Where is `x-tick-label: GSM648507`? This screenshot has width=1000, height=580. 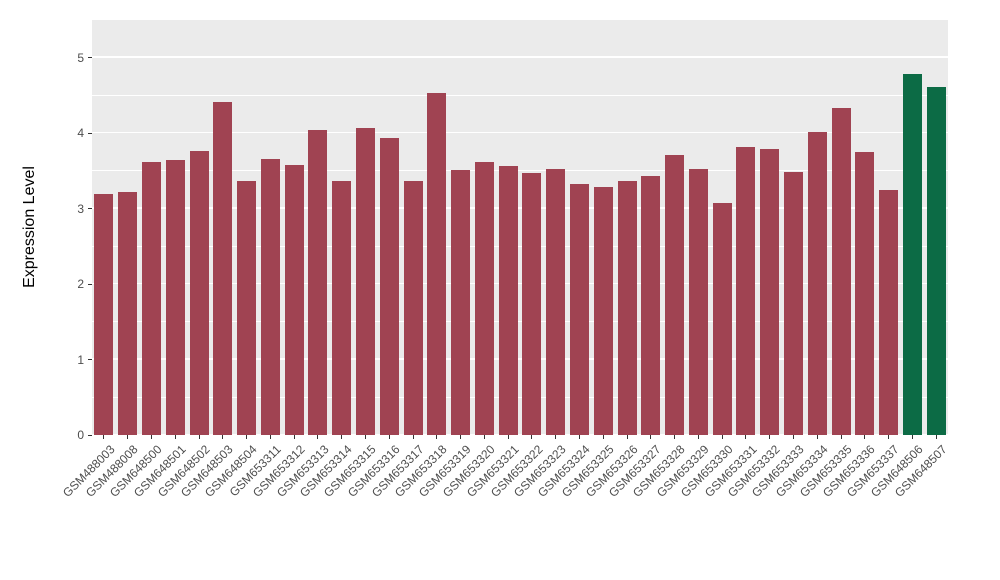 x-tick-label: GSM648507 is located at coordinates (920, 471).